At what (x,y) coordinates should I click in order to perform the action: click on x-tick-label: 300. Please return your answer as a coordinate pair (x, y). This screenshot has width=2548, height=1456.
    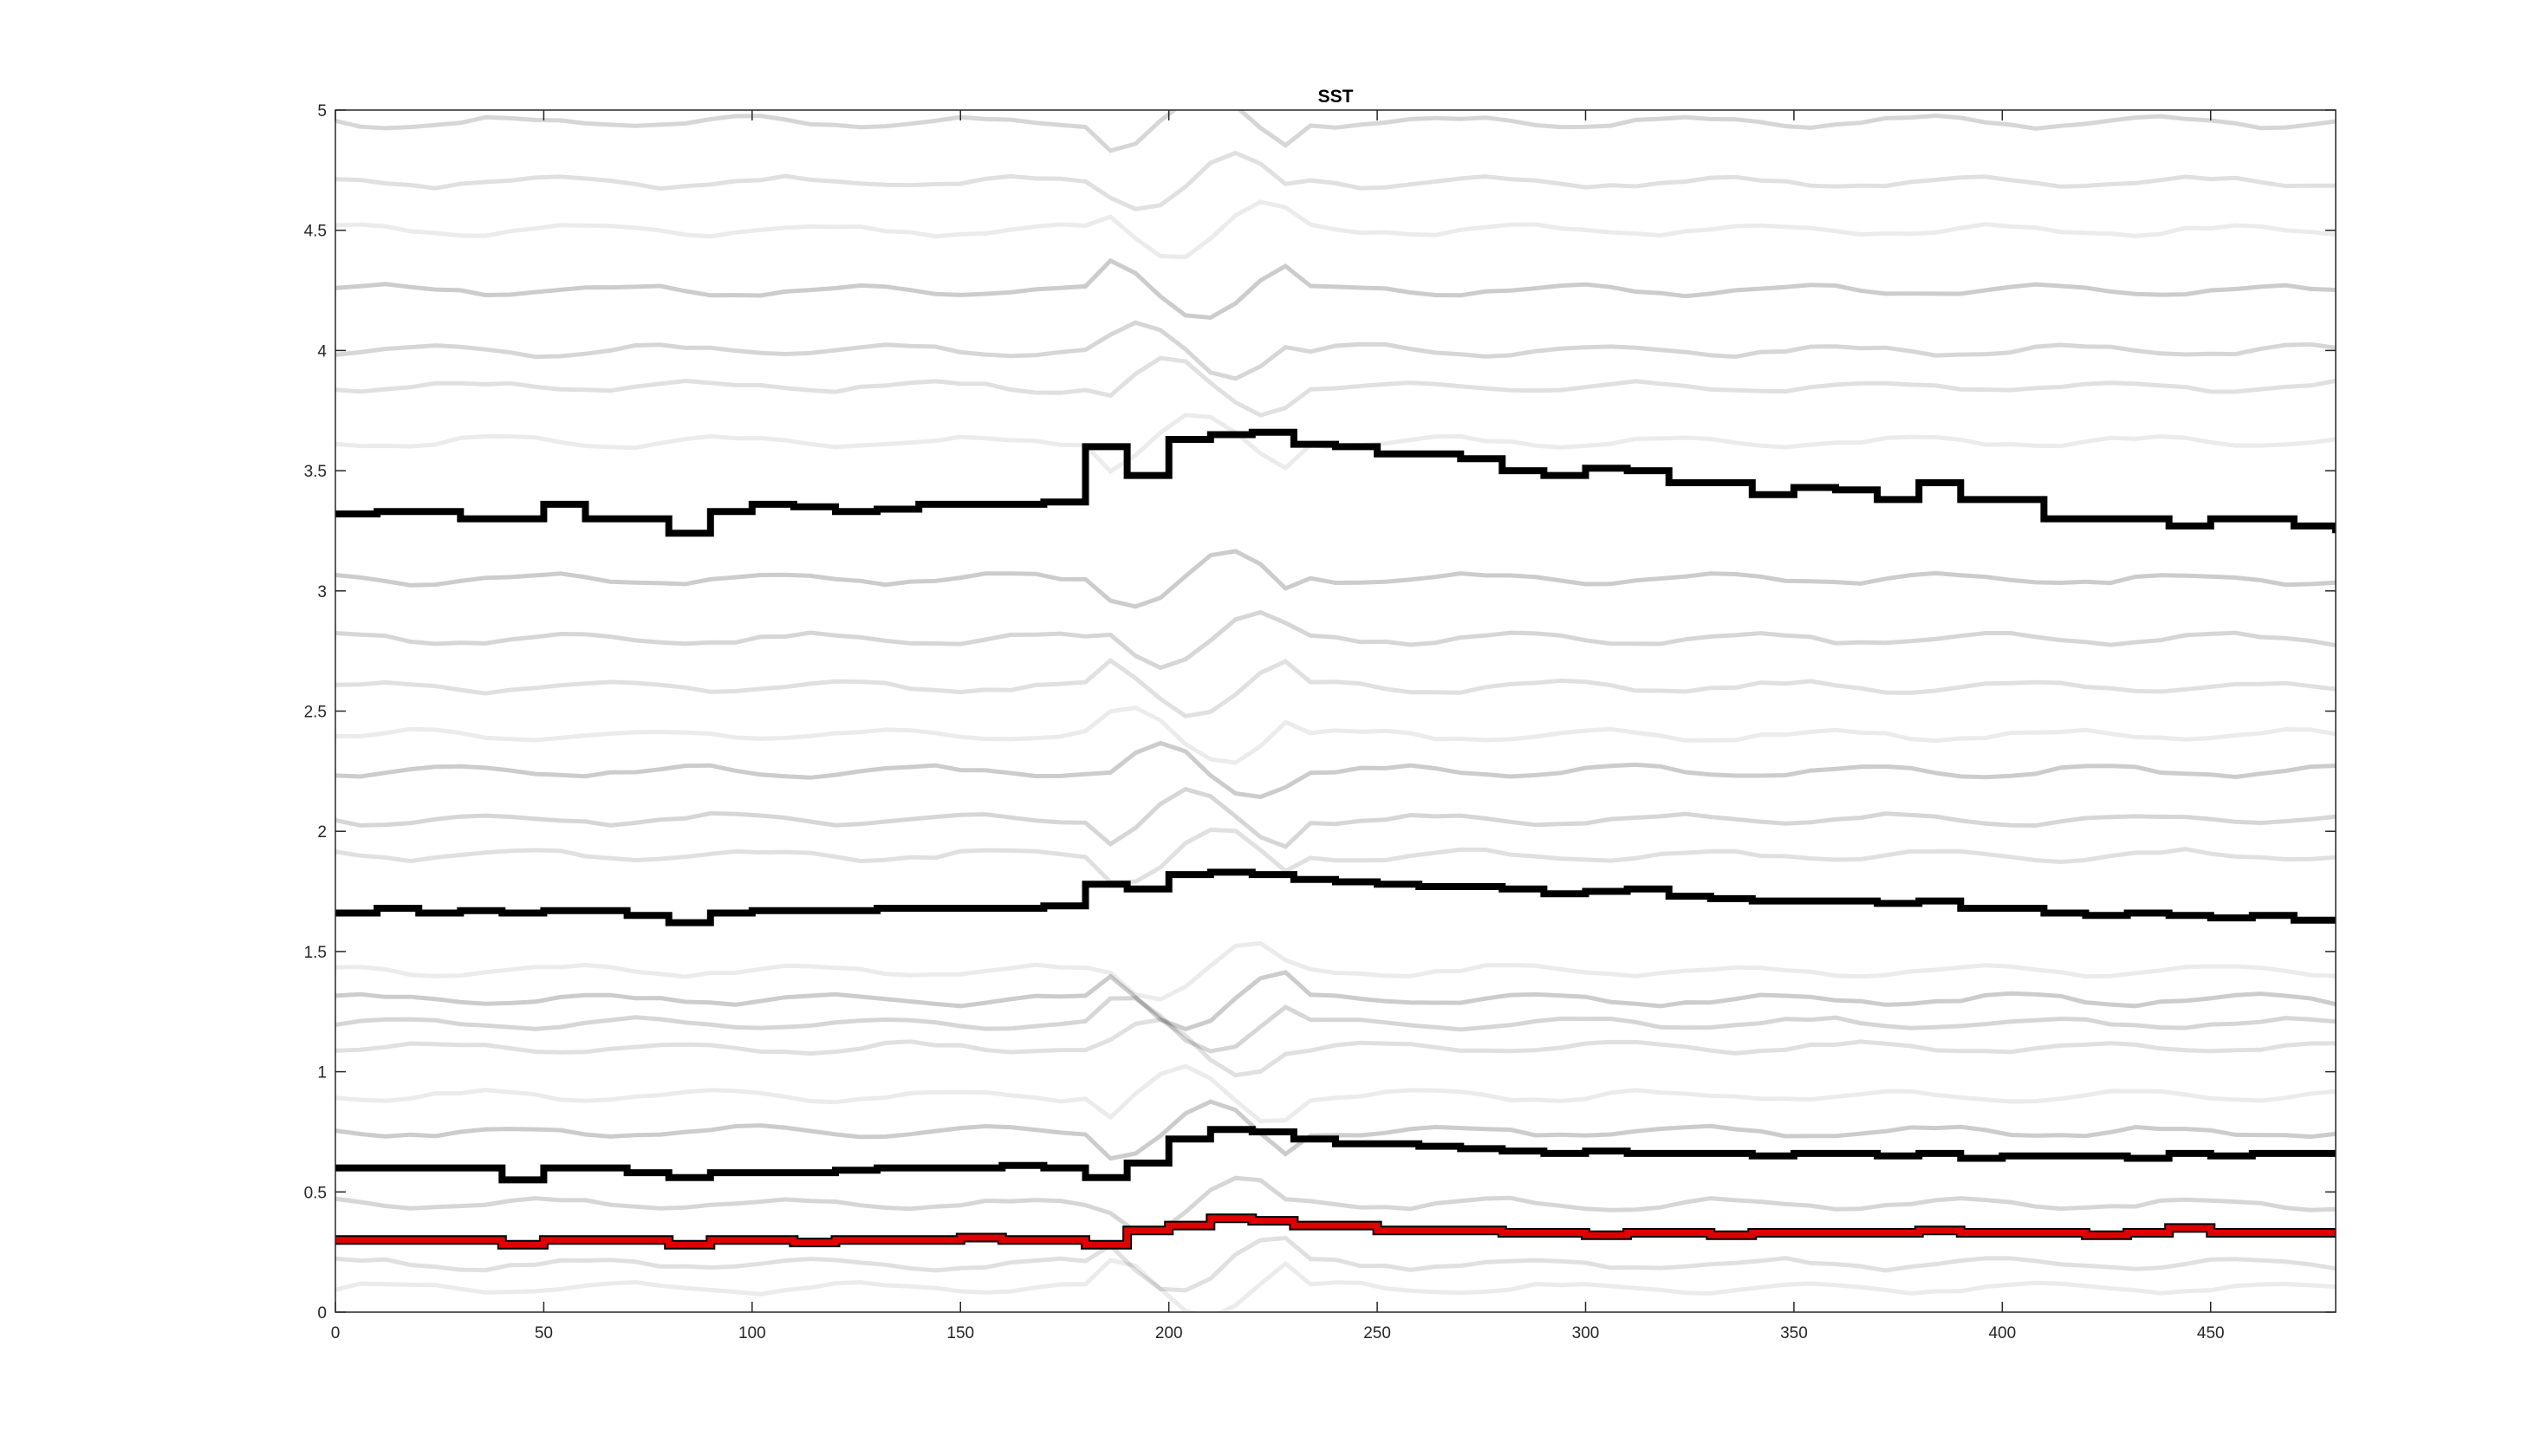
    Looking at the image, I should click on (1586, 1333).